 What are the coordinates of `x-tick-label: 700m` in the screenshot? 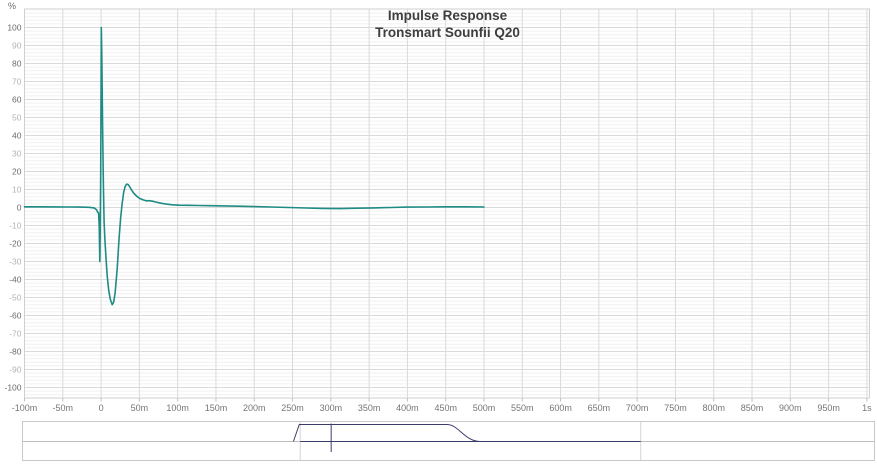 It's located at (637, 408).